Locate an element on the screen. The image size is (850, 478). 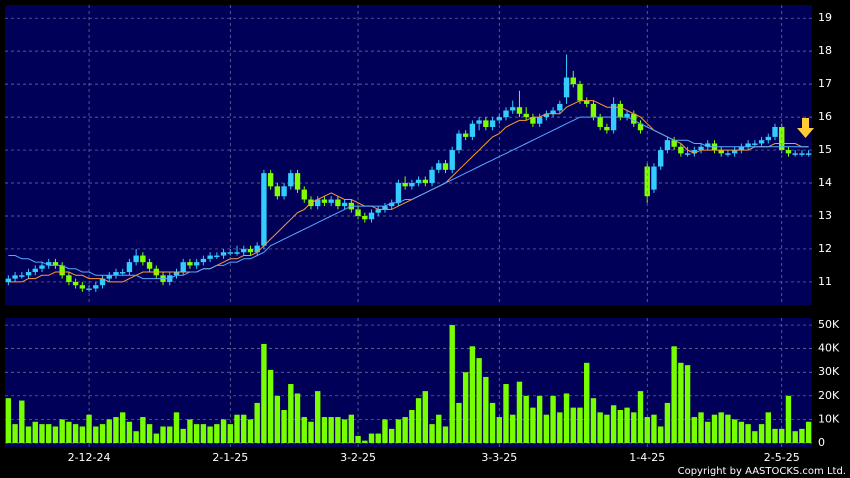
y-tick-label: 30K is located at coordinates (829, 371).